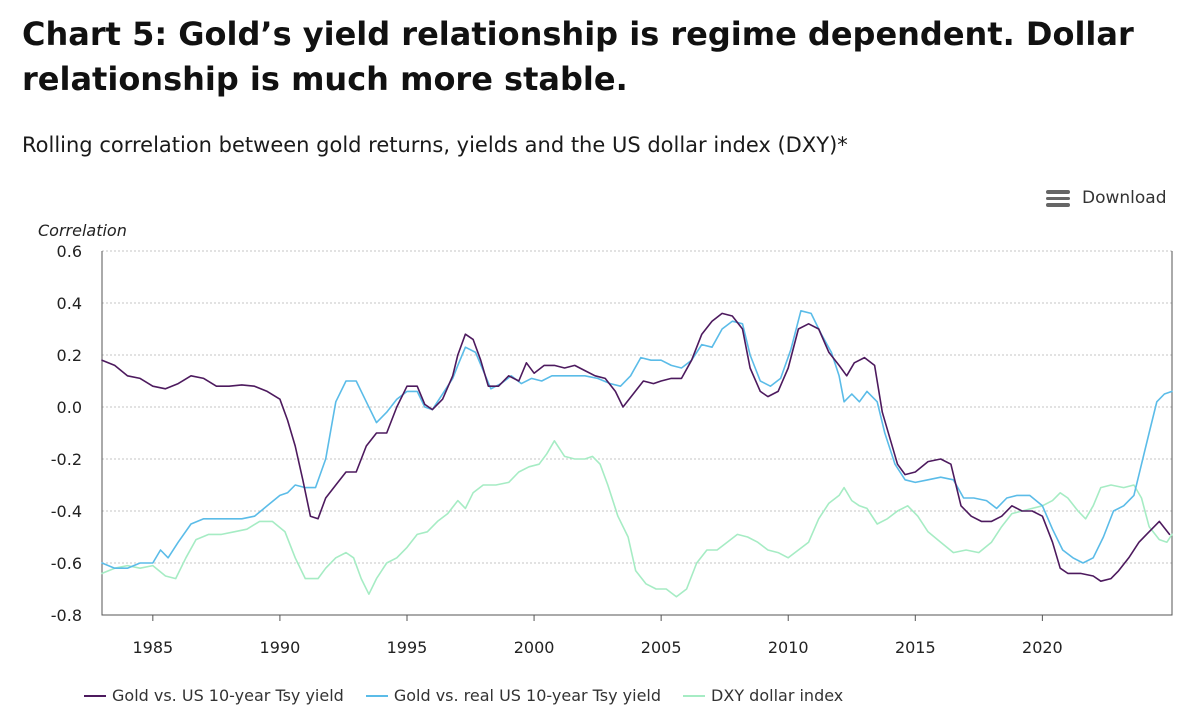 Image resolution: width=1200 pixels, height=719 pixels. I want to click on legend-item-1: Gold vs. real US 10-year Tsy yield, so click(513, 695).